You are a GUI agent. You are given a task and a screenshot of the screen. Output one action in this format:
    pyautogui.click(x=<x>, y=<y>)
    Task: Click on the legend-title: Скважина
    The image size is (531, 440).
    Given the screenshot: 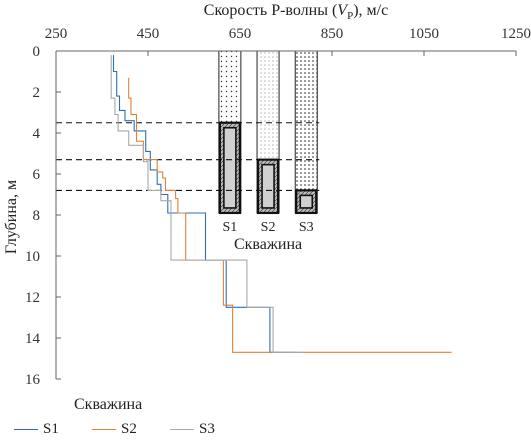 What is the action you would take?
    pyautogui.click(x=108, y=404)
    